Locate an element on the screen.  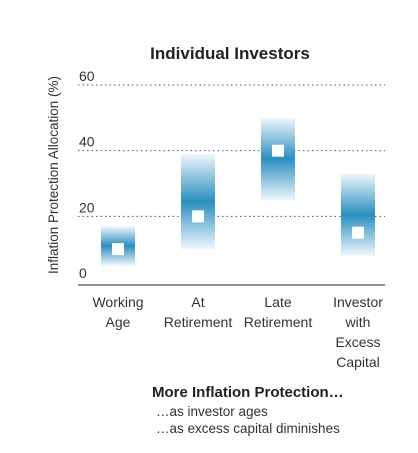
y-axis-label: Inflation Protection Allocation (%) is located at coordinates (53, 175).